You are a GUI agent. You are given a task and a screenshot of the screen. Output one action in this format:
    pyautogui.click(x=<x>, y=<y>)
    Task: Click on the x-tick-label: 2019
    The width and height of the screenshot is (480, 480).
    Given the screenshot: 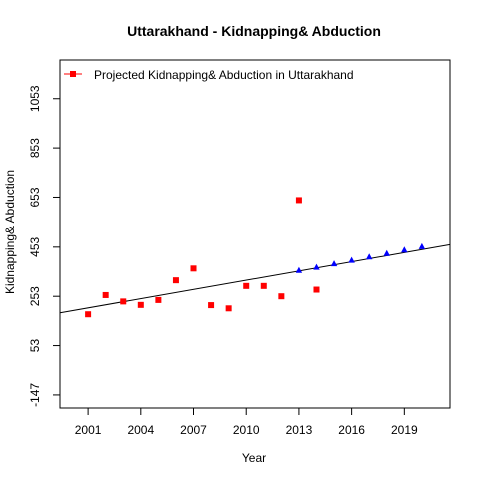 What is the action you would take?
    pyautogui.click(x=404, y=430)
    